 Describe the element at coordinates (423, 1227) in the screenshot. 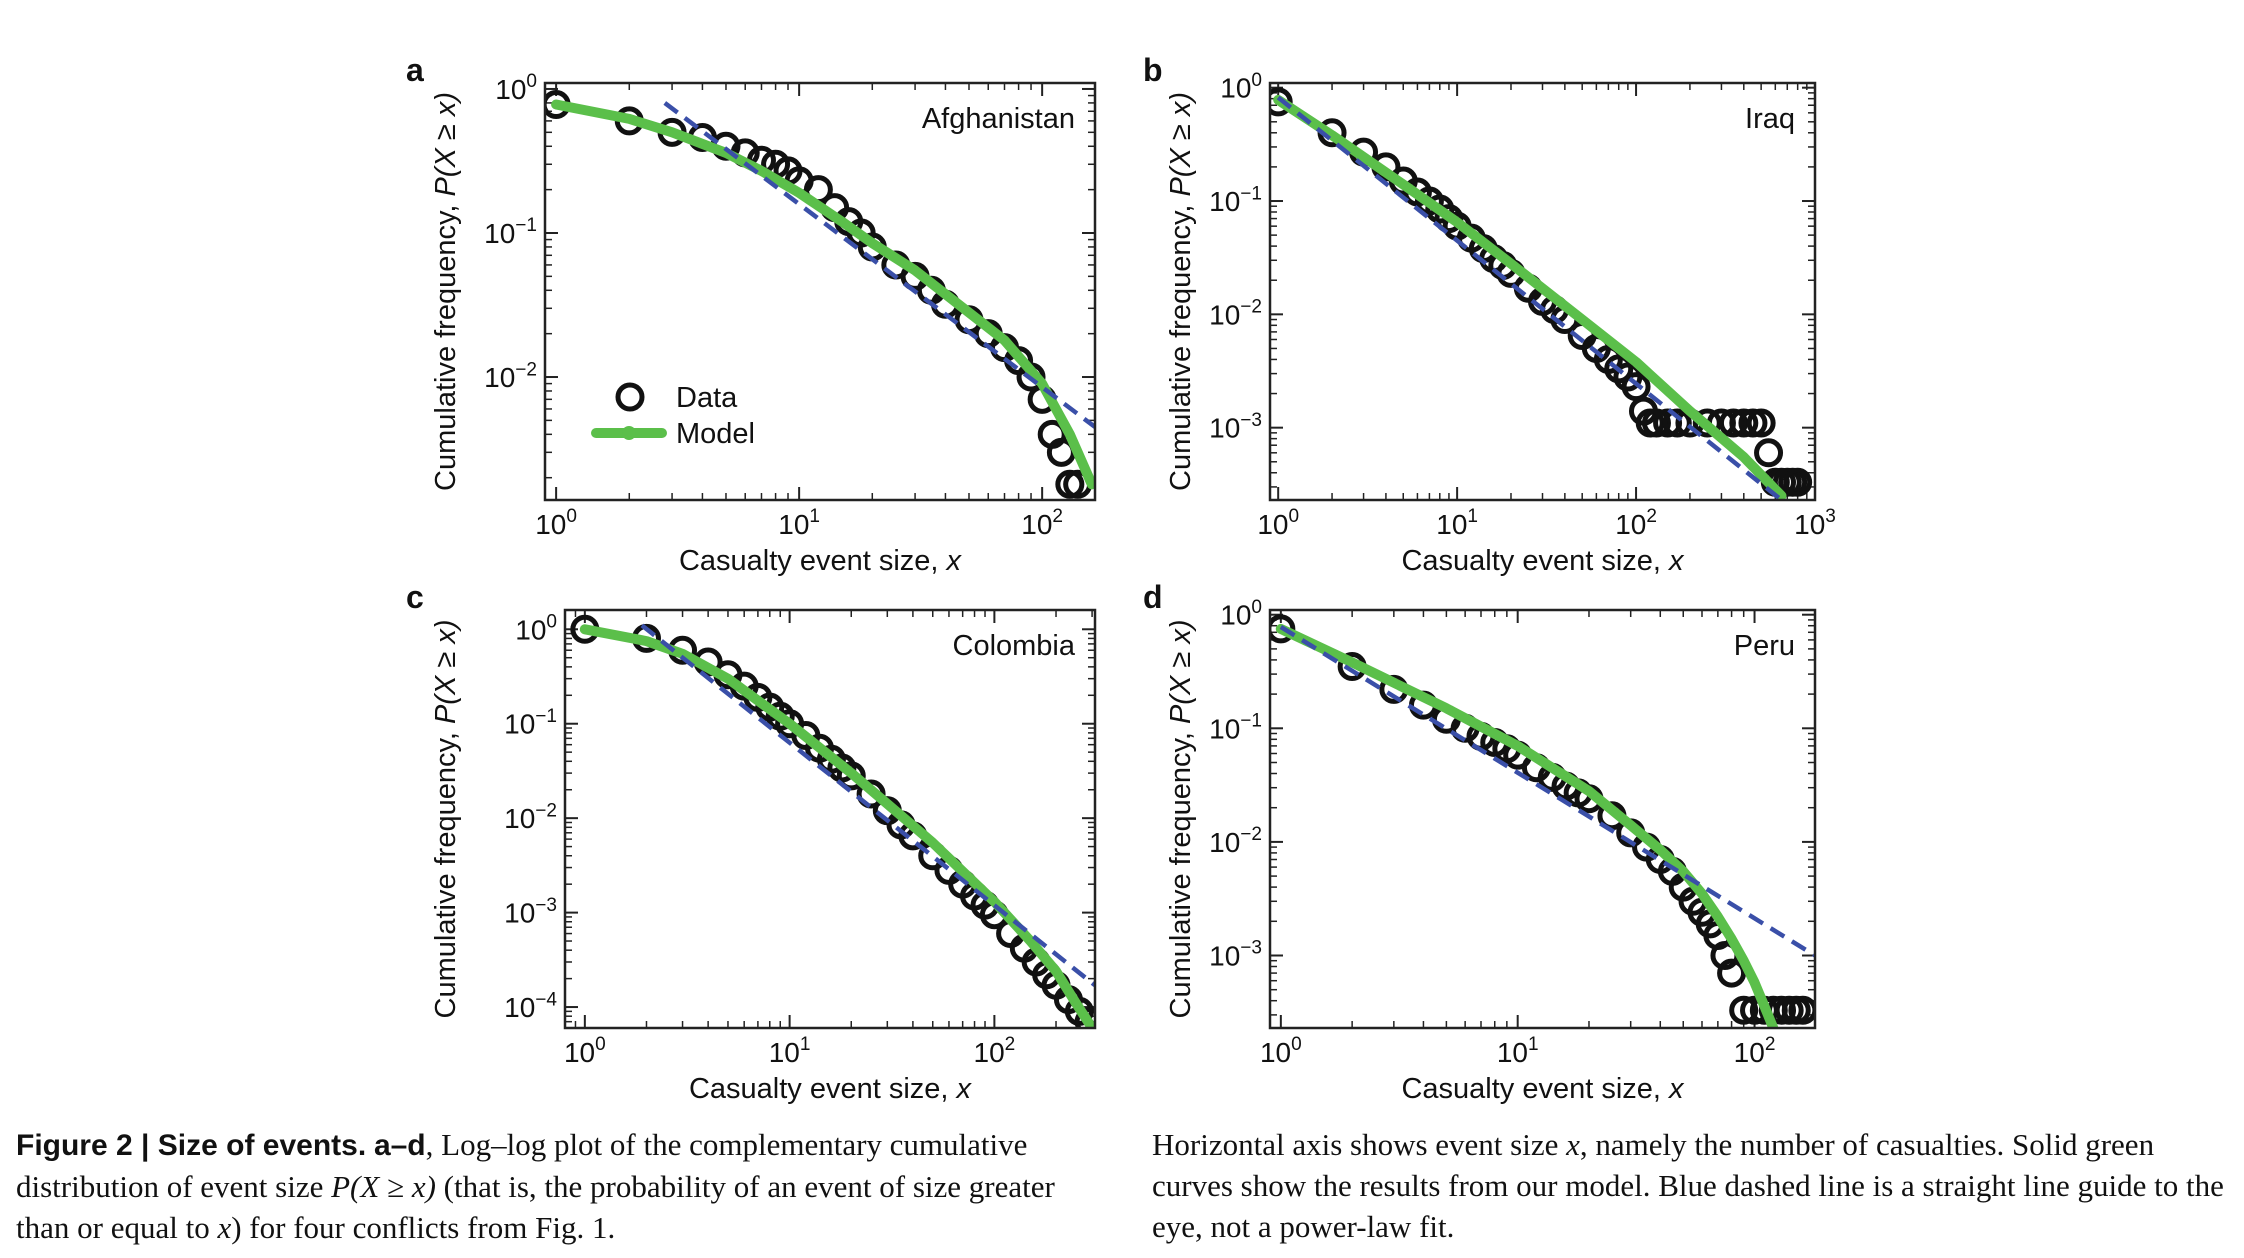

I see `caption-text-3: ) for four conflicts from Fig. 1.` at that location.